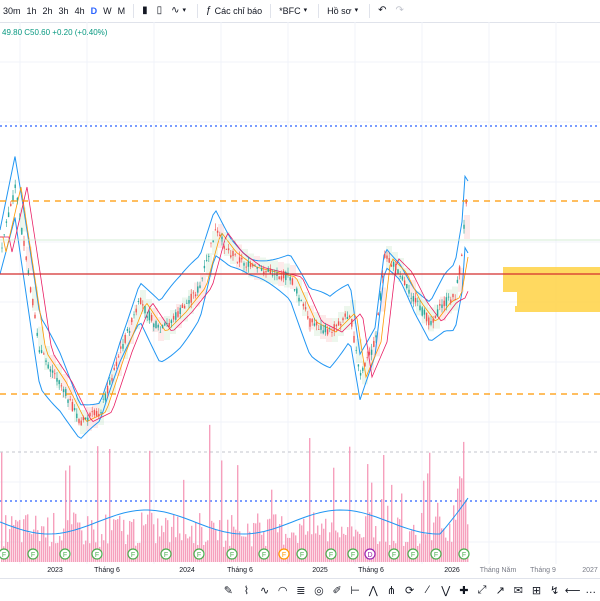 The height and width of the screenshot is (601, 600). I want to click on arrow-icon: ↗, so click(500, 590).